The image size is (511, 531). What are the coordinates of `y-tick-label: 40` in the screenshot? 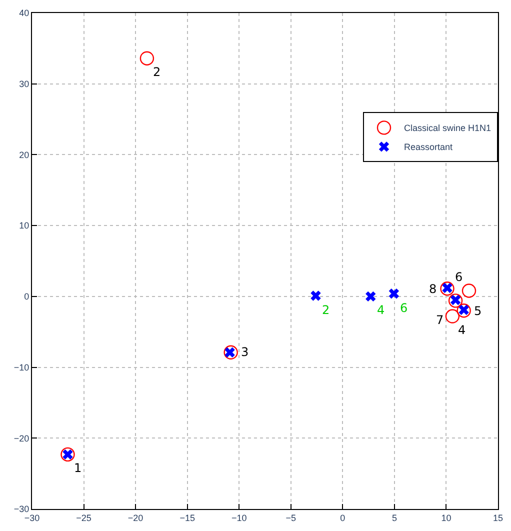 It's located at (24, 13).